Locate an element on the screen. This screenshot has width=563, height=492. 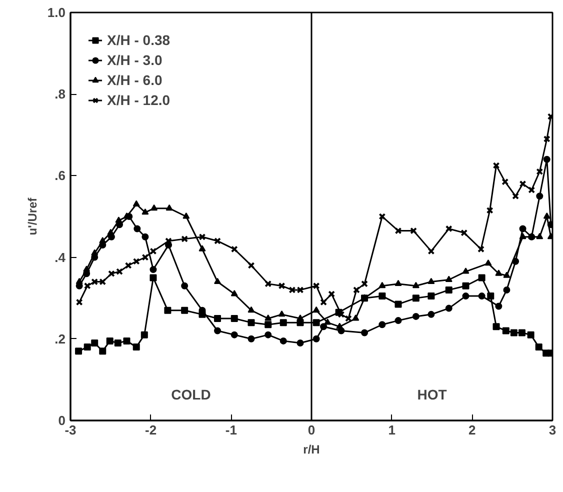
x-tick-label: 0 is located at coordinates (312, 430).